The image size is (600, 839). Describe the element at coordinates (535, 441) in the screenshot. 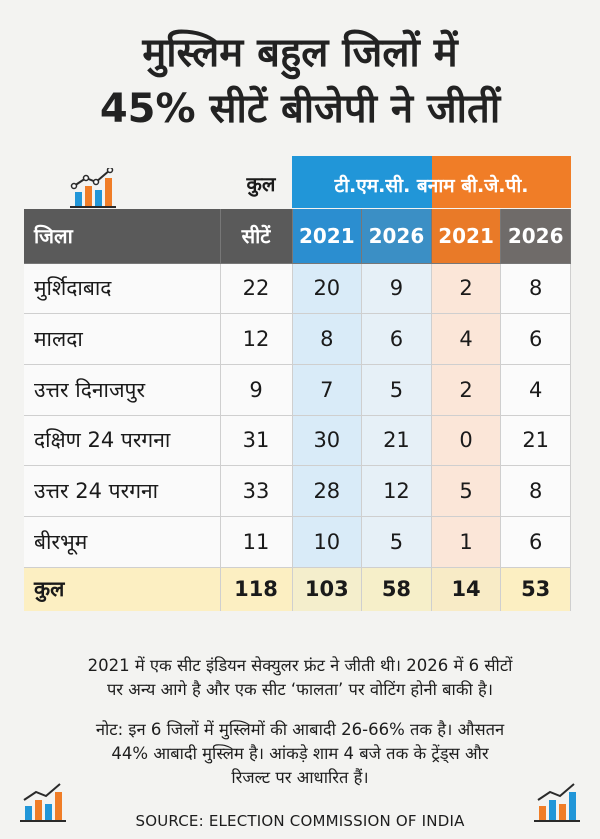

I see `bjp-2026-cell: 21` at that location.